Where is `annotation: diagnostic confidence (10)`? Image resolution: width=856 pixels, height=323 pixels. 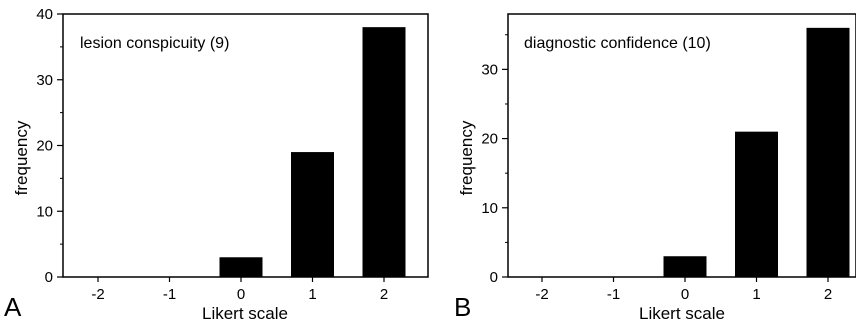 annotation: diagnostic confidence (10) is located at coordinates (617, 43).